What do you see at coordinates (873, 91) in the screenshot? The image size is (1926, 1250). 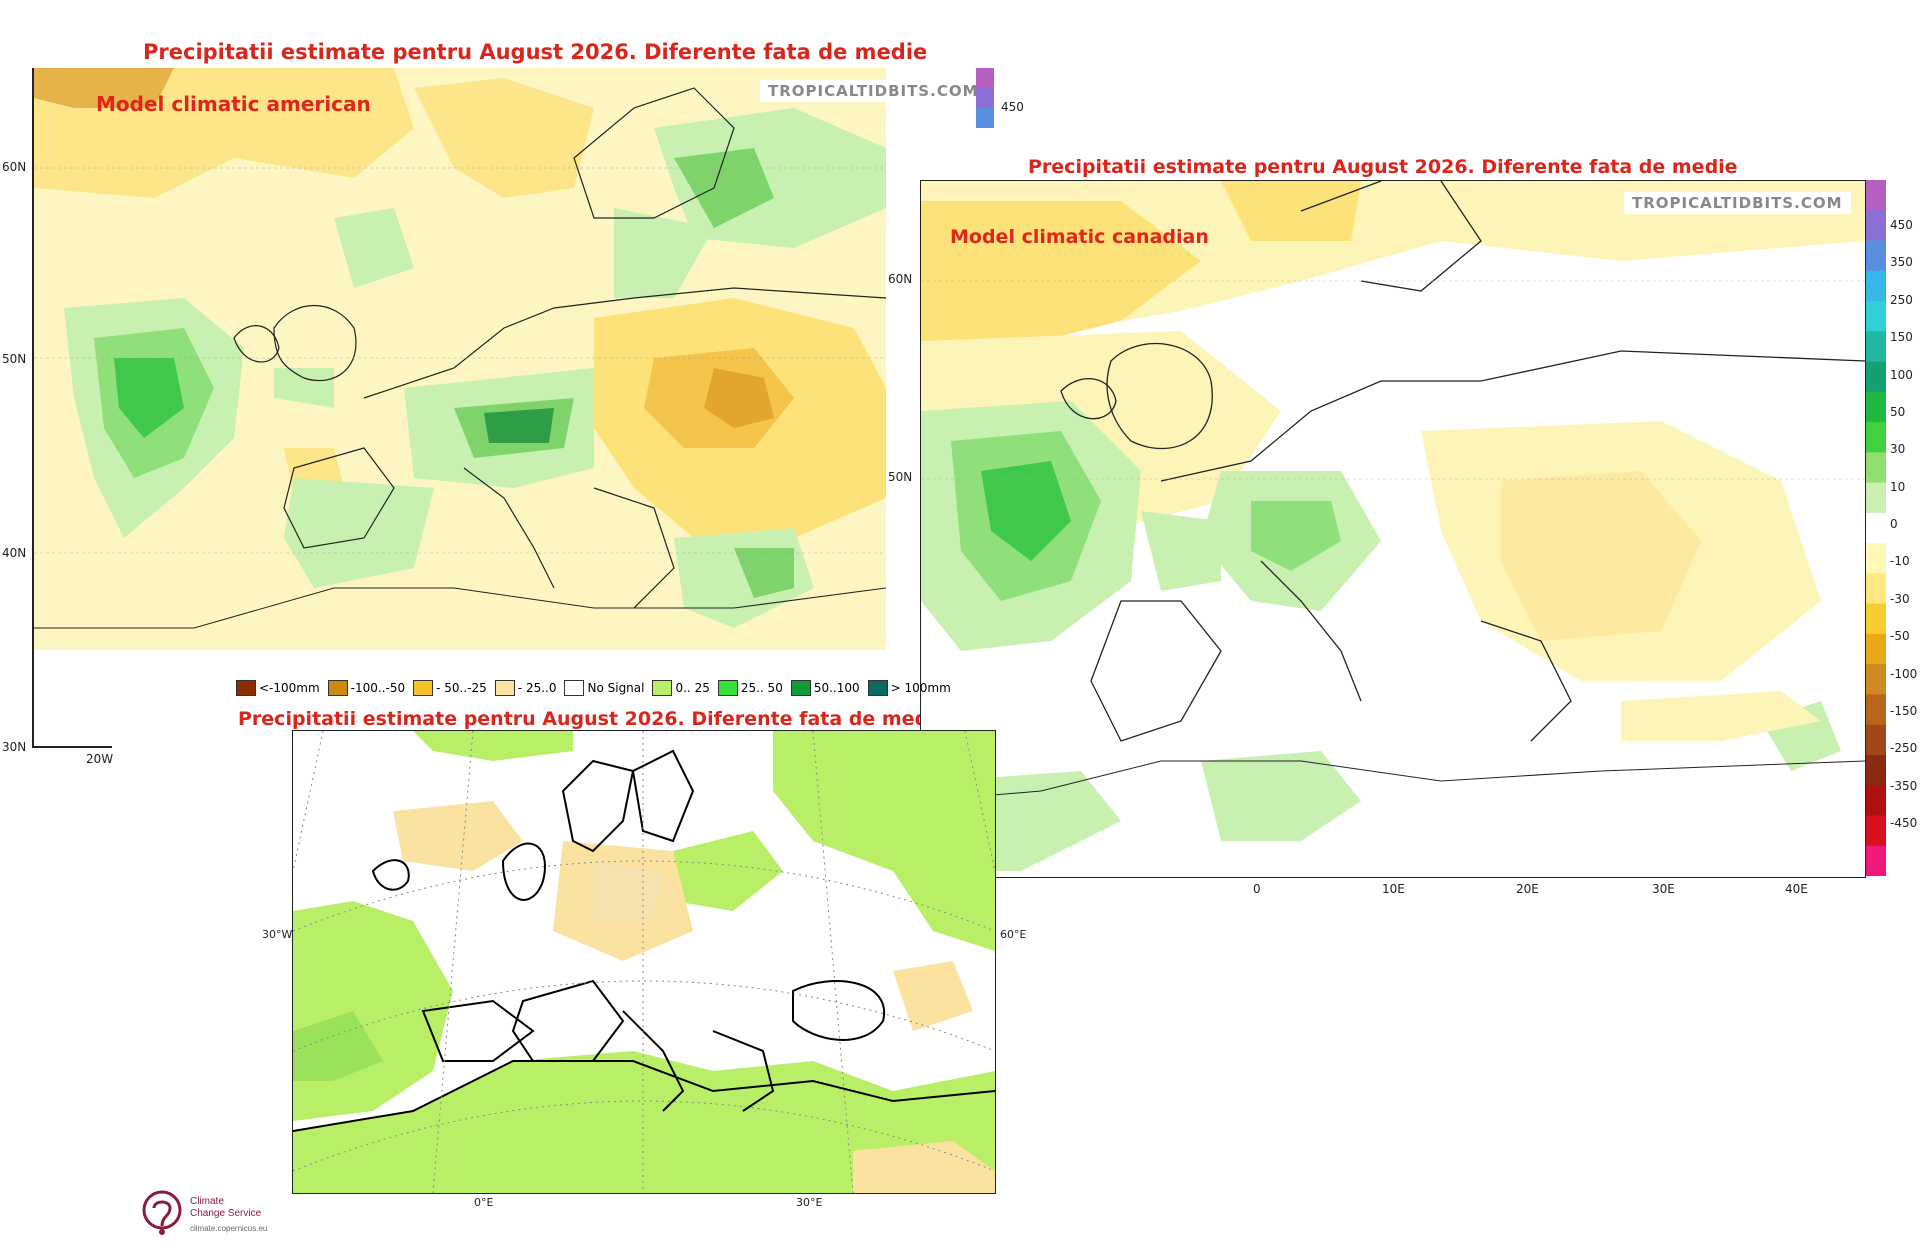 I see `american-watermark: TROPICALTIDBITS.COM` at bounding box center [873, 91].